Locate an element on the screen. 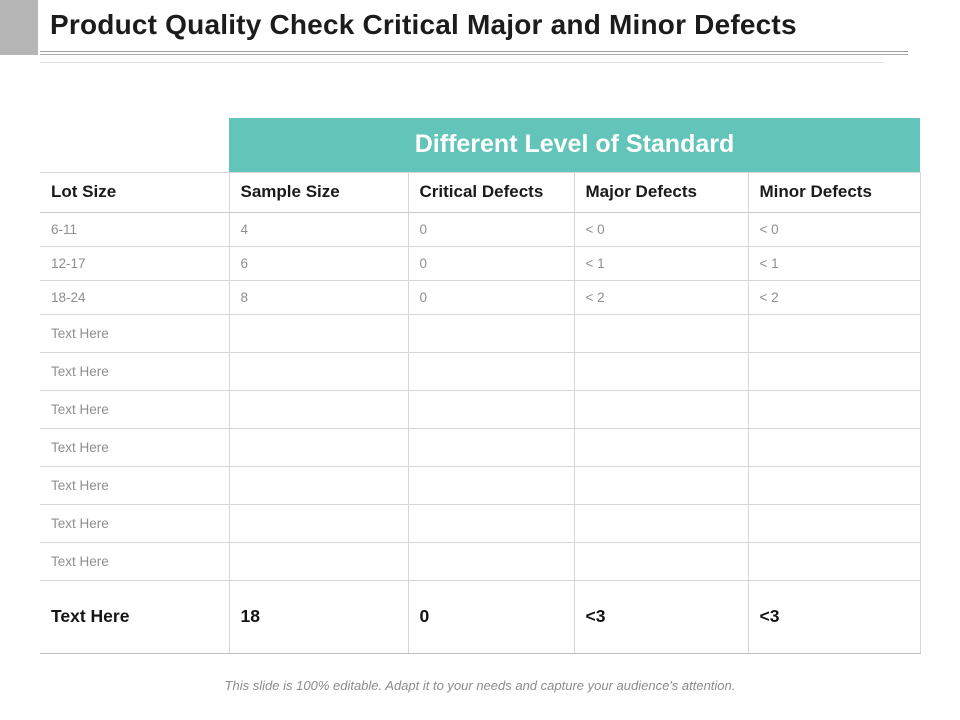  merged-header-row: Different Level of Standard is located at coordinates (480, 145).